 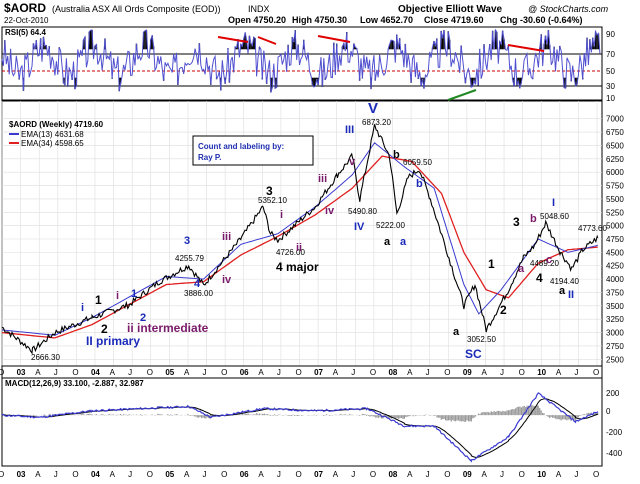 What do you see at coordinates (169, 474) in the screenshot?
I see `bottom-date-tick-label: 05` at bounding box center [169, 474].